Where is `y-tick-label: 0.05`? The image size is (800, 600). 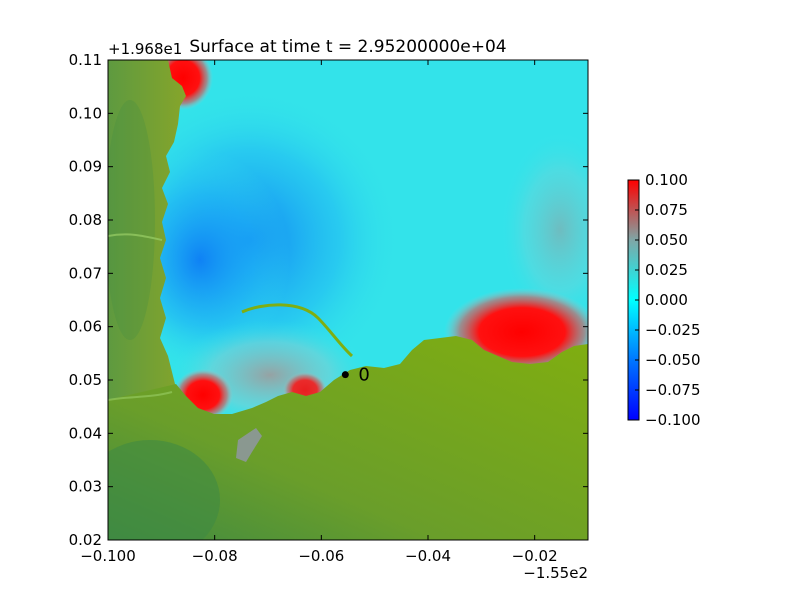 y-tick-label: 0.05 is located at coordinates (85, 380).